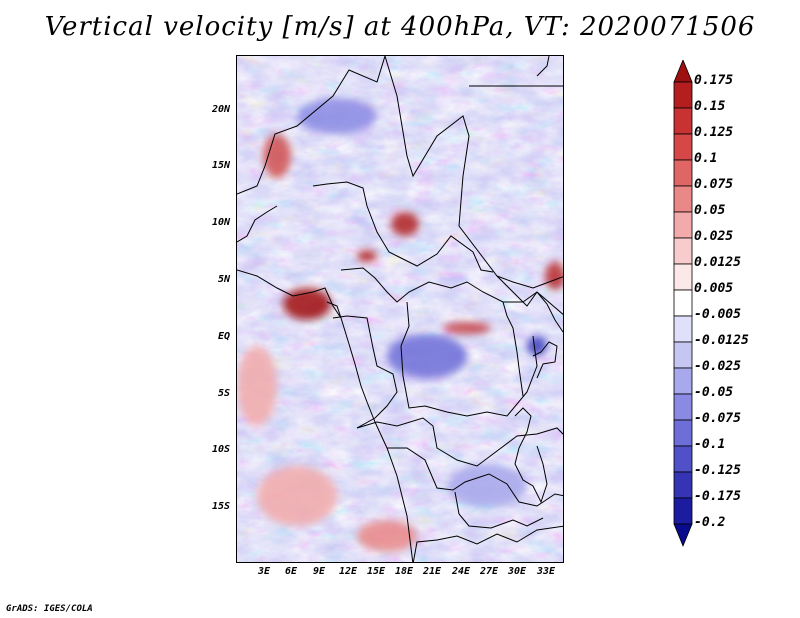 This screenshot has width=800, height=618. What do you see at coordinates (49, 609) in the screenshot?
I see `grads-credit: GrADS: IGES/COLA` at bounding box center [49, 609].